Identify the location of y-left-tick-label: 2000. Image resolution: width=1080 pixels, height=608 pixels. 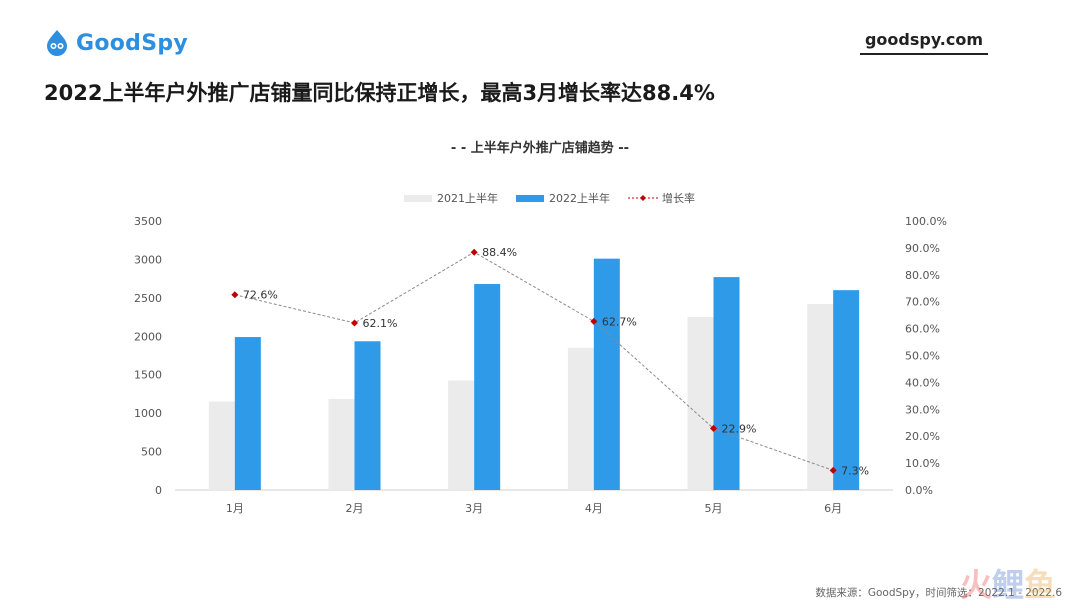
(148, 336).